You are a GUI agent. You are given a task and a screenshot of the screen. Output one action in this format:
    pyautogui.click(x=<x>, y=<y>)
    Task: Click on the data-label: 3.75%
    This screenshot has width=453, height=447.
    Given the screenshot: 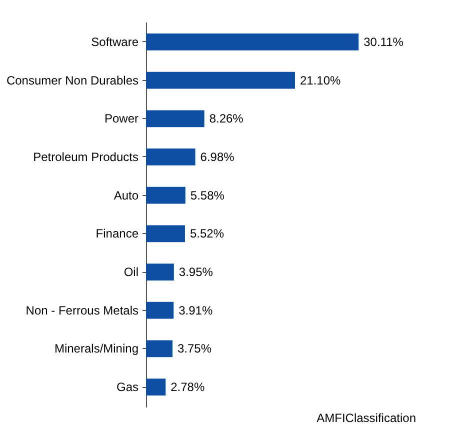 What is the action you would take?
    pyautogui.click(x=194, y=349)
    